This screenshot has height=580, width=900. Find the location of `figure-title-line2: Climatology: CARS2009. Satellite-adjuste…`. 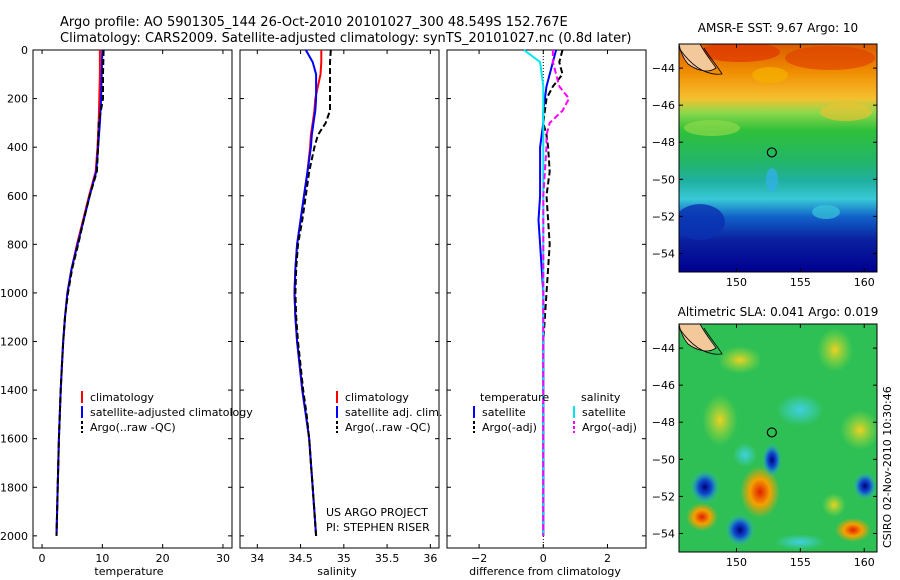

figure-title-line2: Climatology: CARS2009. Satellite-adjuste… is located at coordinates (346, 38).